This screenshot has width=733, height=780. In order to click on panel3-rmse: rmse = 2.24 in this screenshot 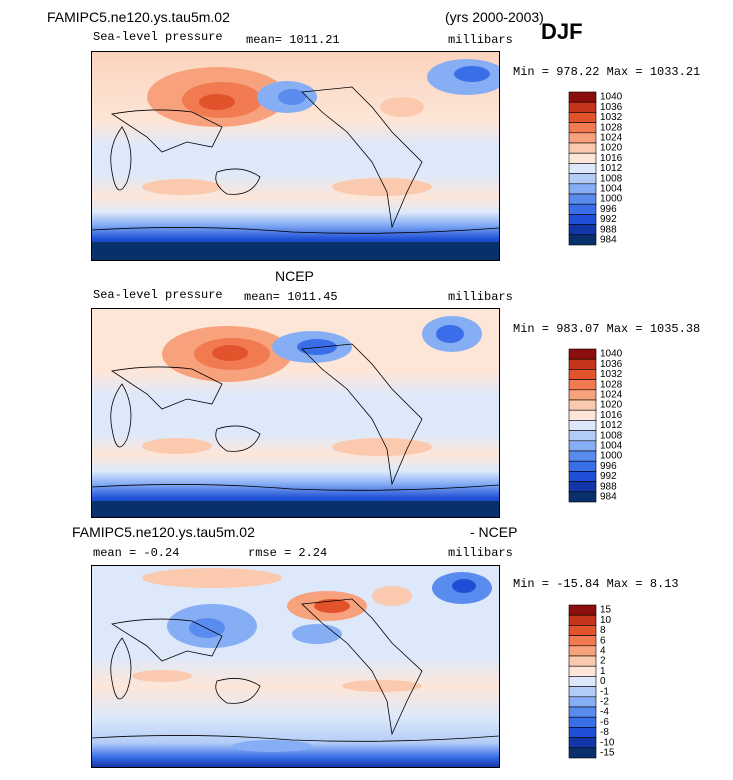, I will do `click(288, 553)`.